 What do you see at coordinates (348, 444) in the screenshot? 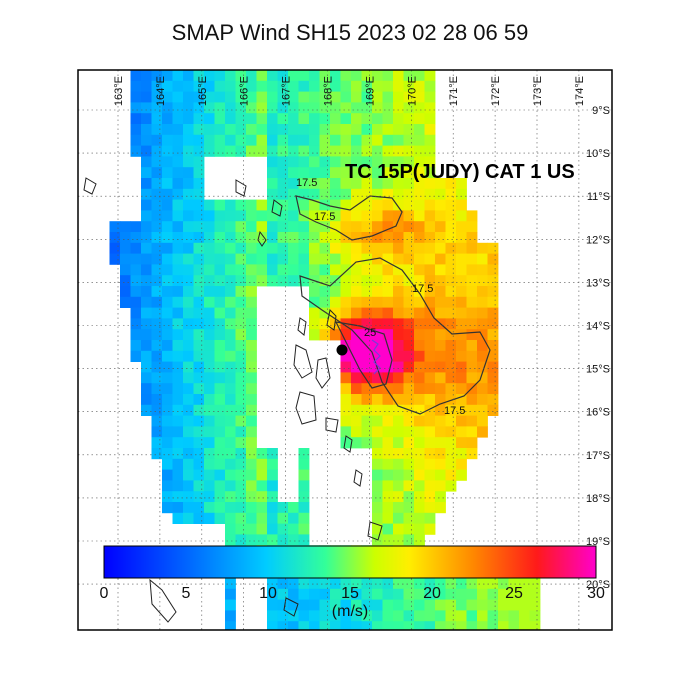
I see `coastline` at bounding box center [348, 444].